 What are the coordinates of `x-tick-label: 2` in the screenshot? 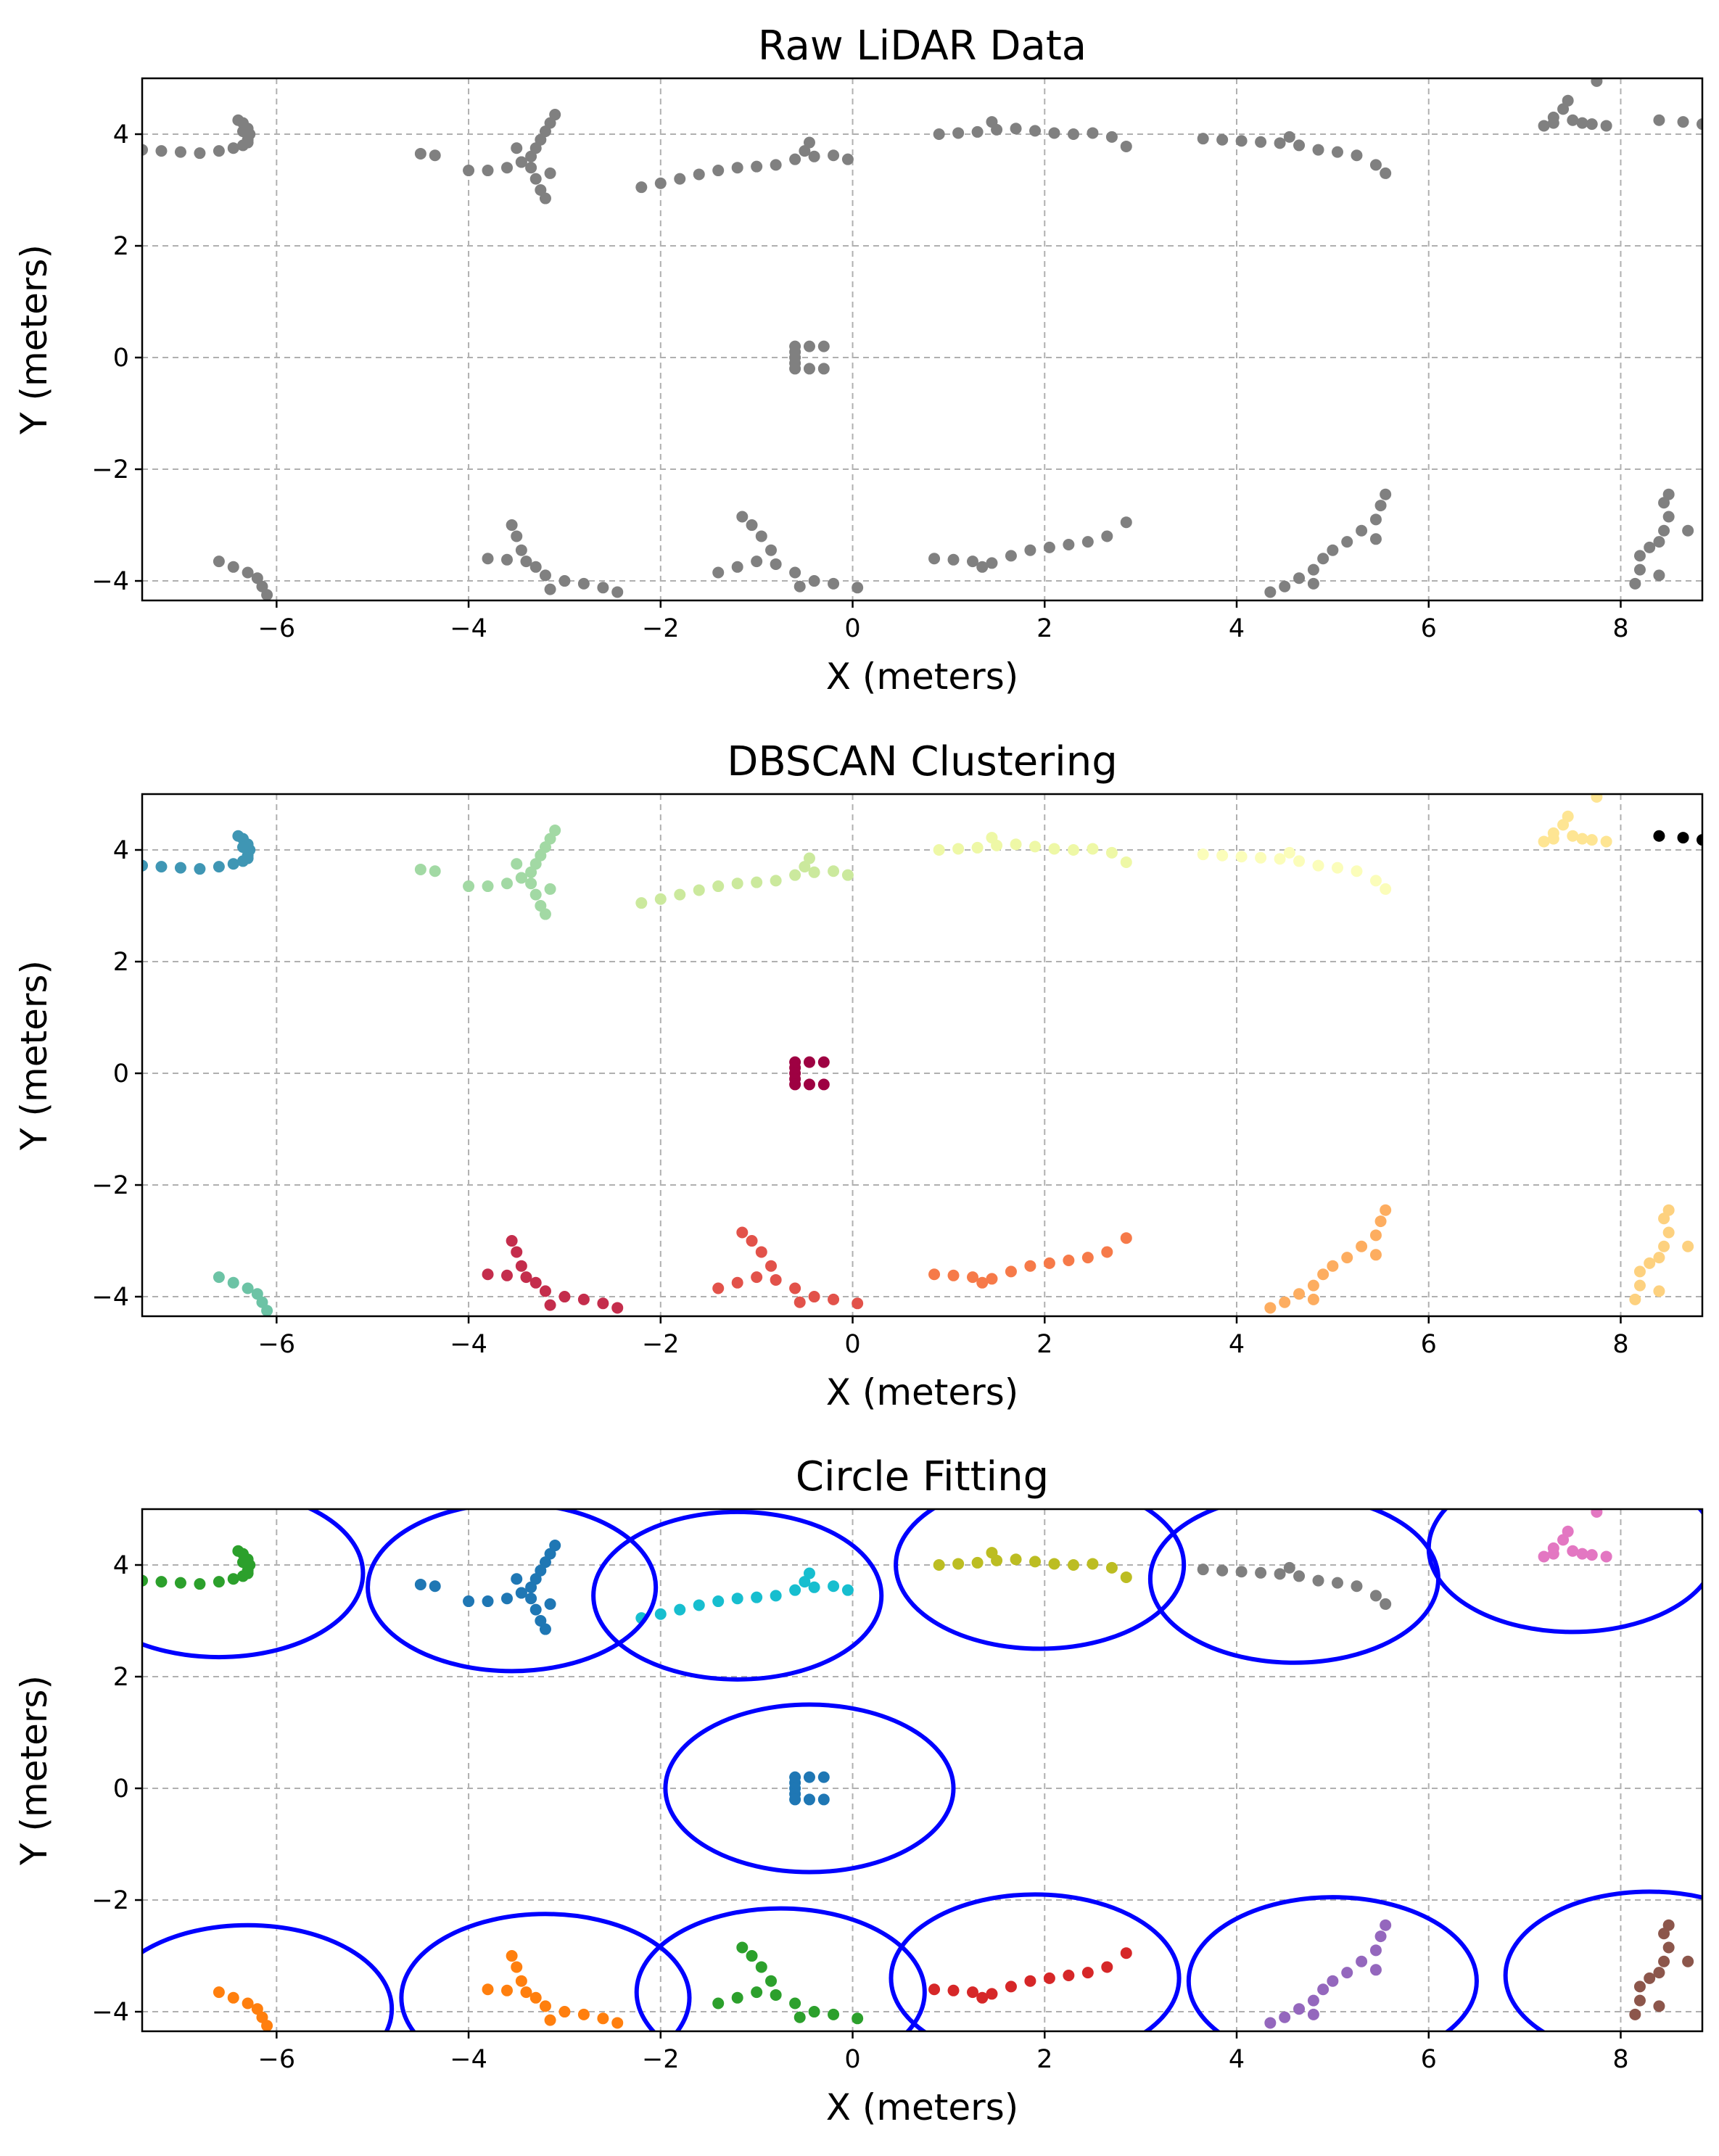 It's located at (1044, 2059).